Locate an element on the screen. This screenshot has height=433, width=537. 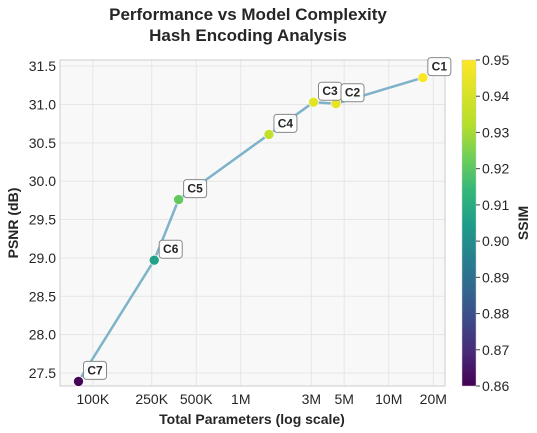
point-label-c5: C5 is located at coordinates (195, 189).